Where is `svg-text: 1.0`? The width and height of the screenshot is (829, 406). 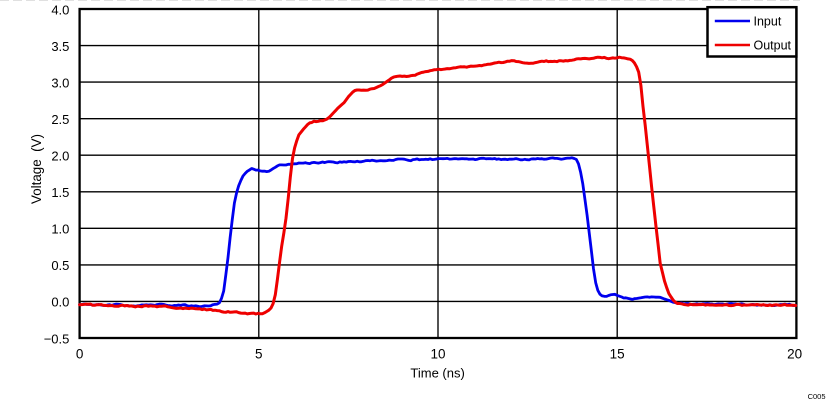
svg-text: 1.0 is located at coordinates (60, 229).